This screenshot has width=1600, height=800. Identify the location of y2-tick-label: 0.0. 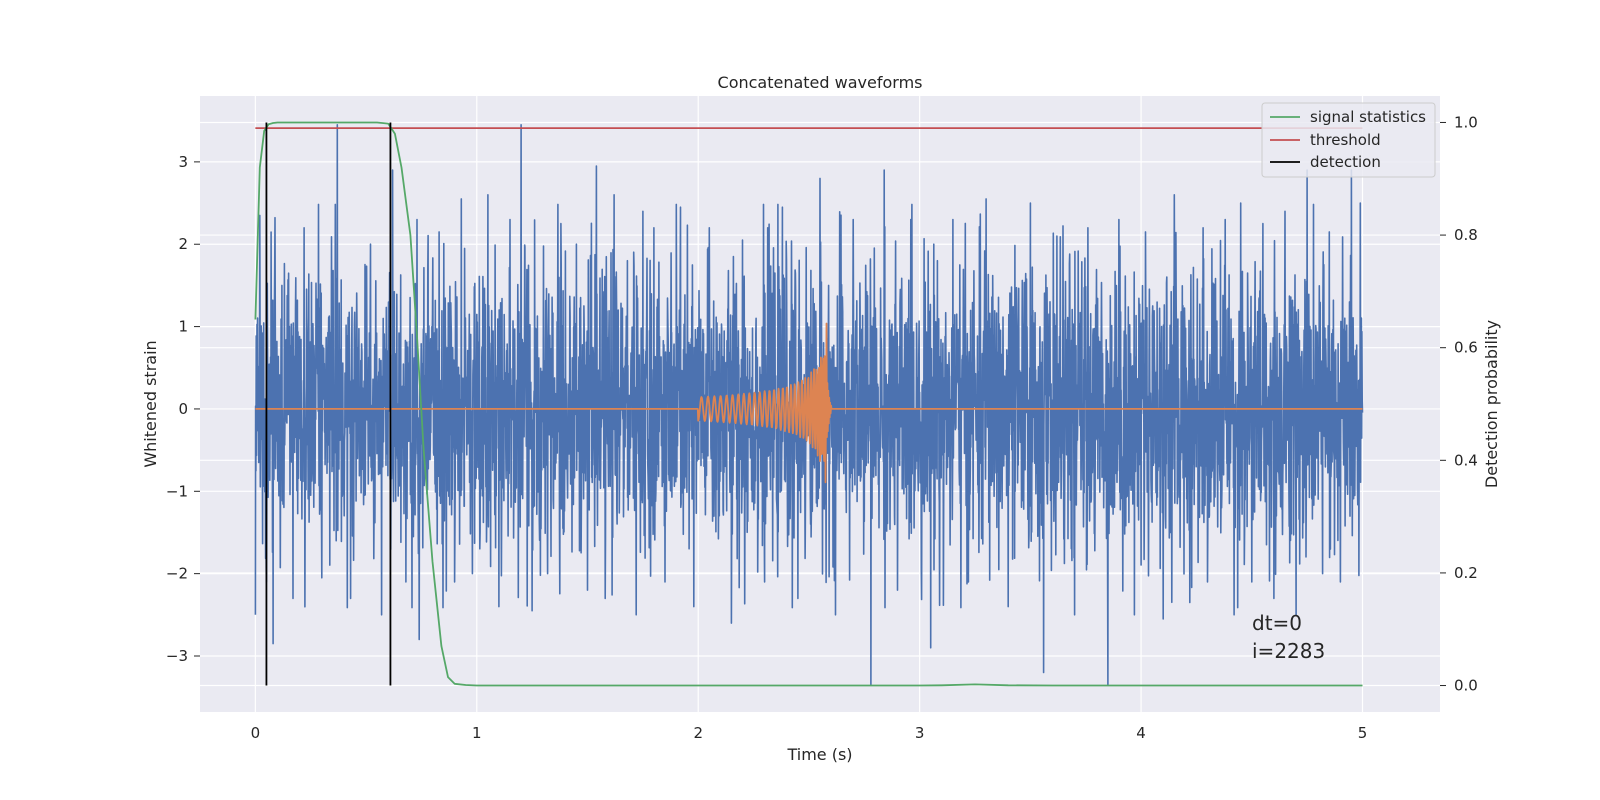
(1466, 686).